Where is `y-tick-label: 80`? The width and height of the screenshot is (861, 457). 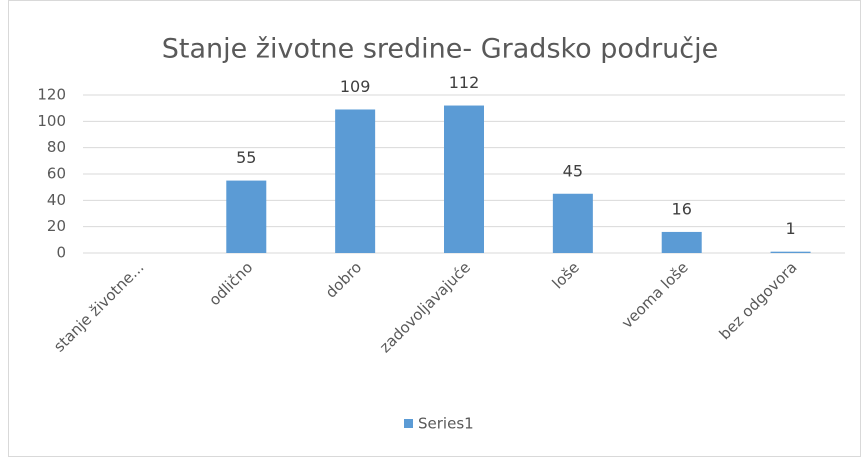
y-tick-label: 80 is located at coordinates (56, 147).